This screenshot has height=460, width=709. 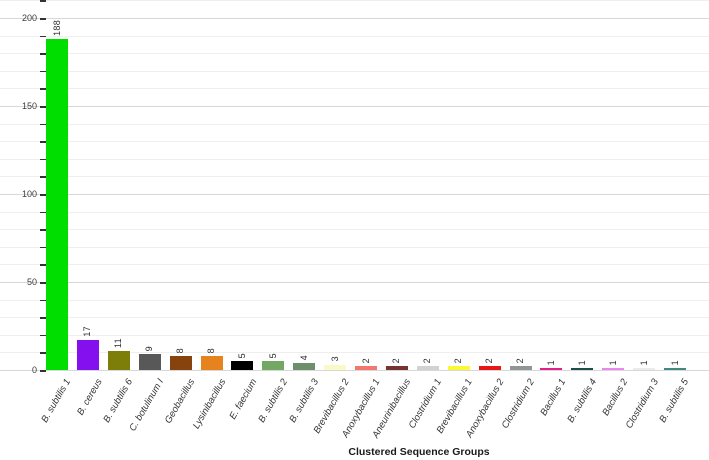 I want to click on x-tick-label: Geobacillus, so click(x=180, y=401).